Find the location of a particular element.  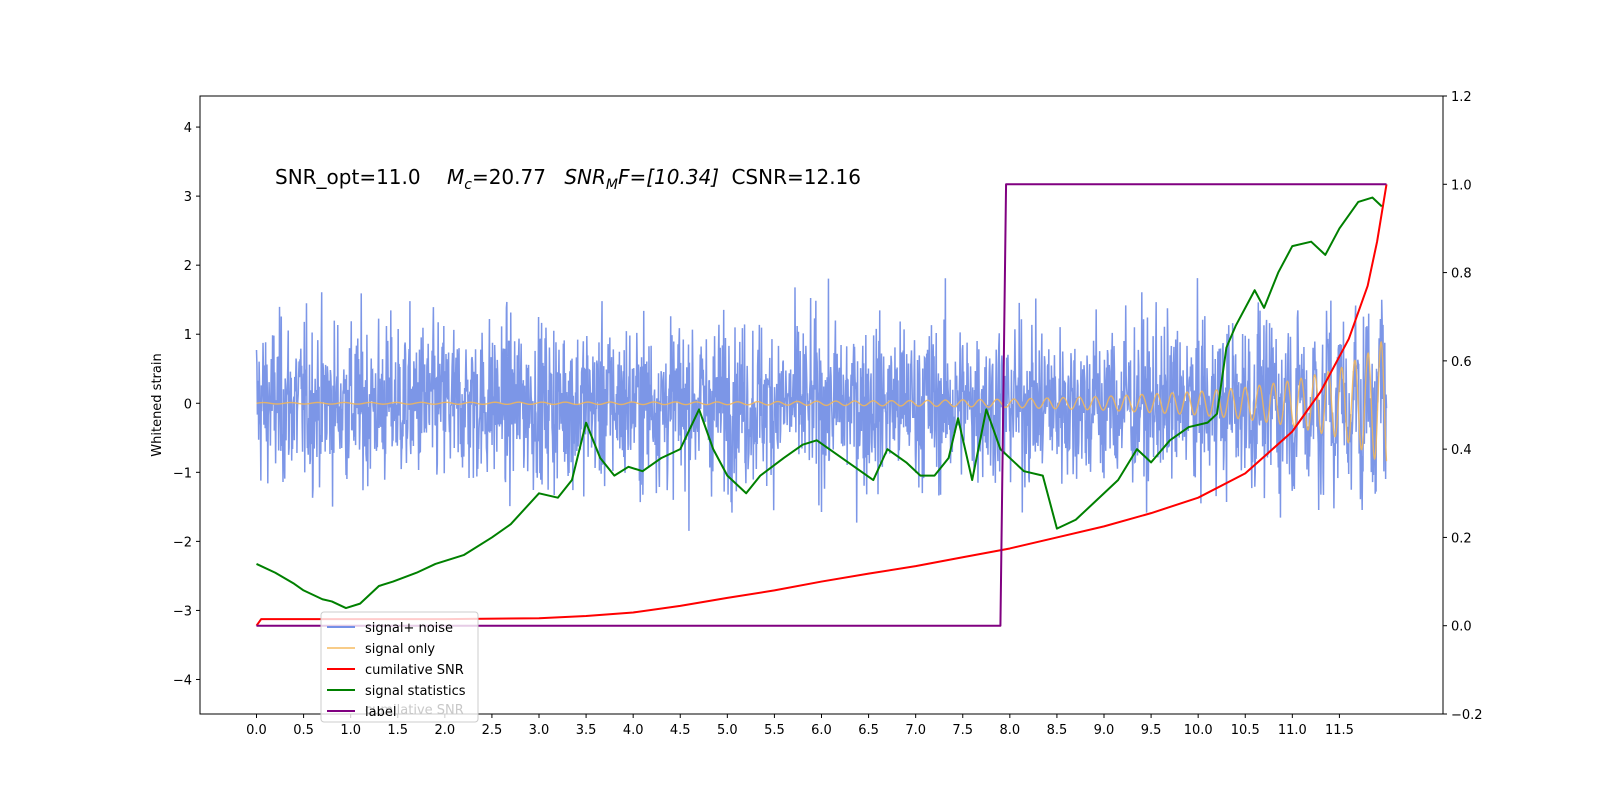

legend-frame is located at coordinates (399, 667).